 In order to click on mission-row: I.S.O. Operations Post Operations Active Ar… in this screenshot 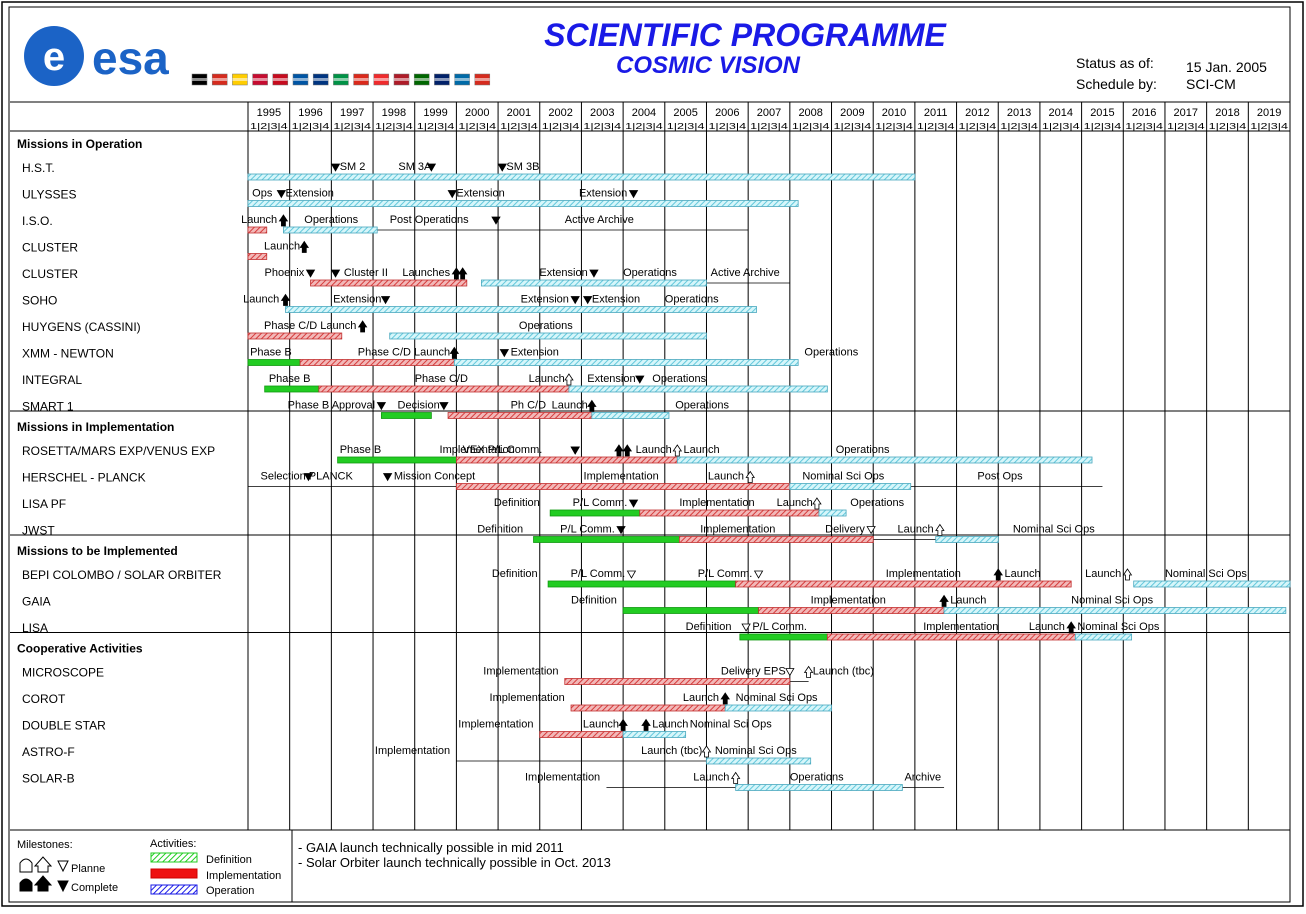, I will do `click(385, 224)`.